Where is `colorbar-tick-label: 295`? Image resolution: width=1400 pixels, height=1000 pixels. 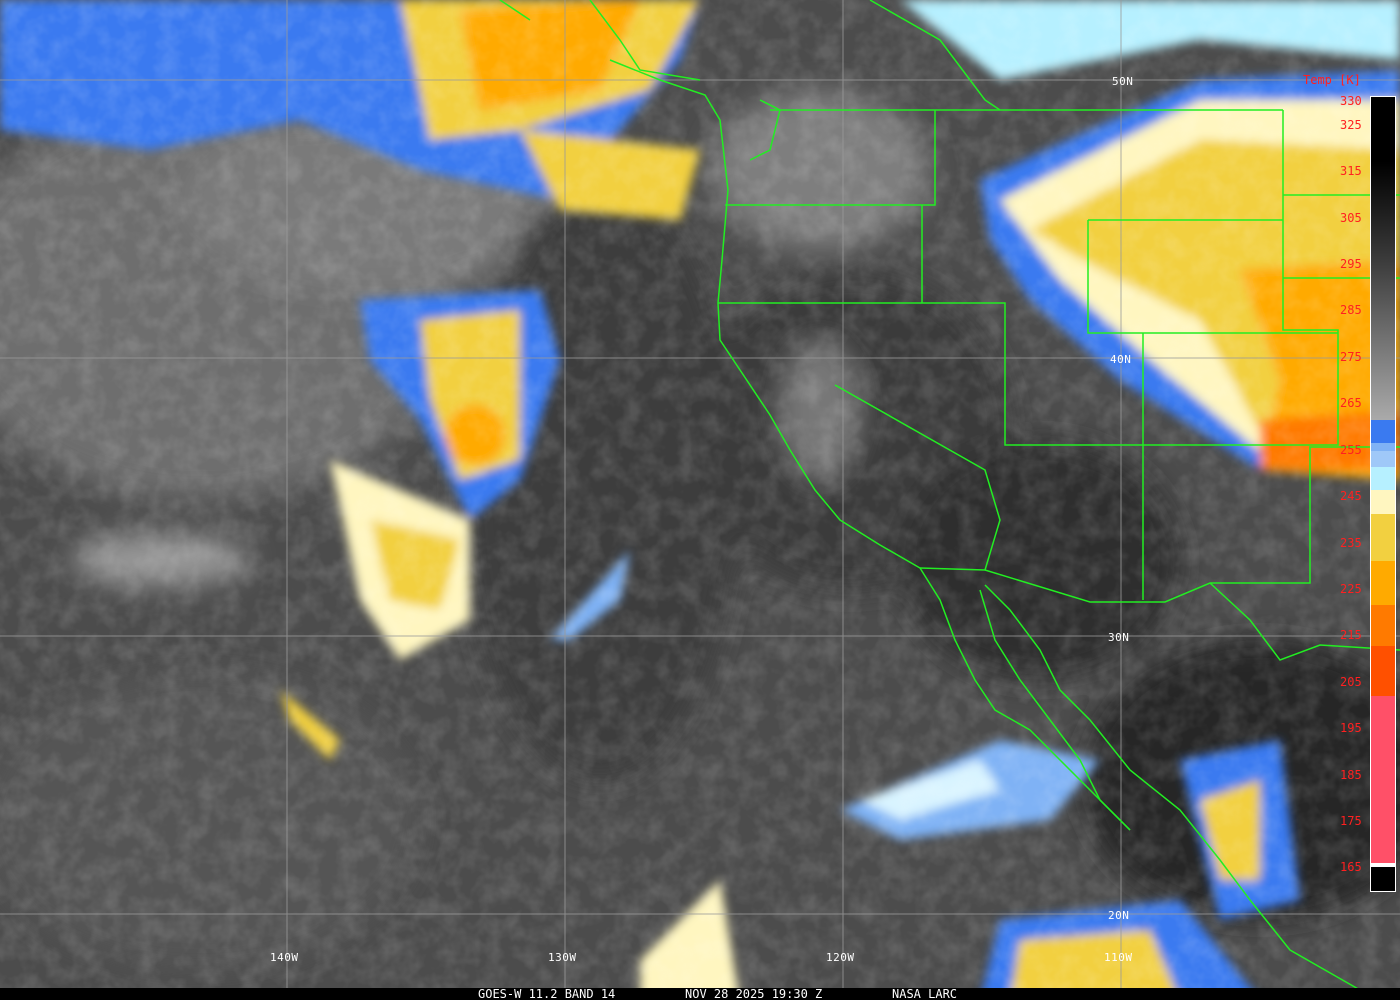
colorbar-tick-label: 295 is located at coordinates (1351, 264).